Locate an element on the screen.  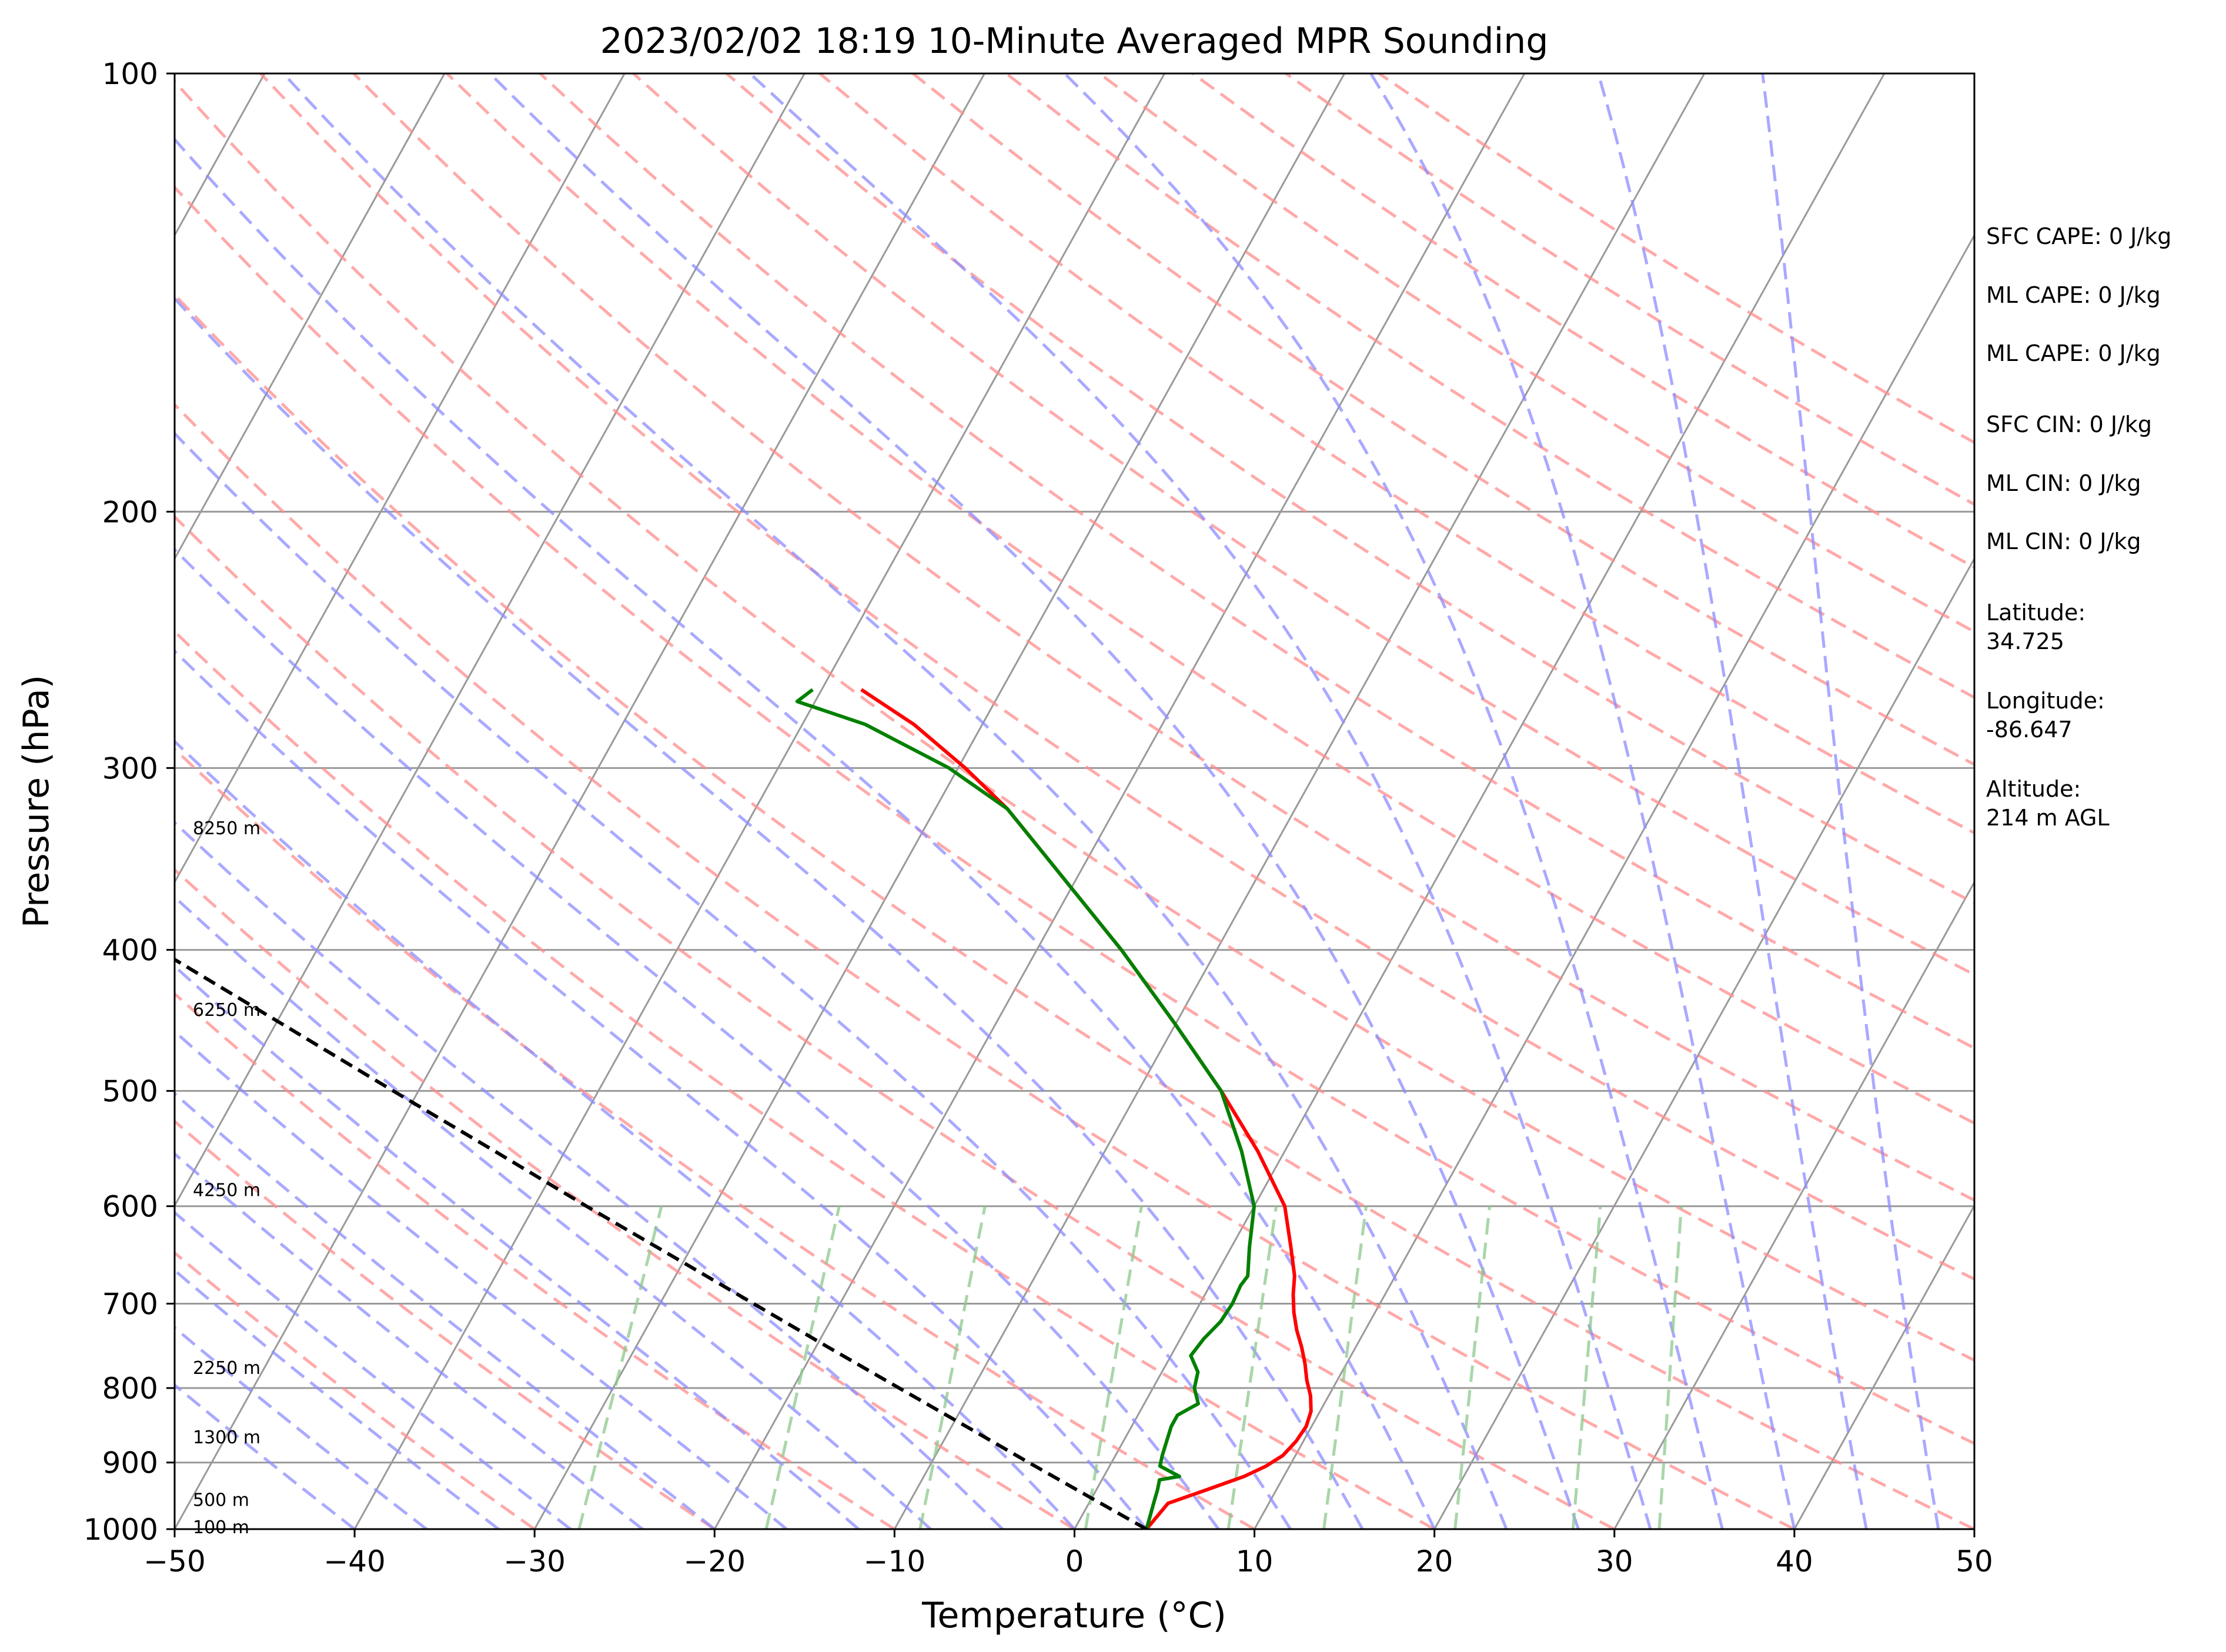
moist-adiabat--16 is located at coordinates (482, 1279).